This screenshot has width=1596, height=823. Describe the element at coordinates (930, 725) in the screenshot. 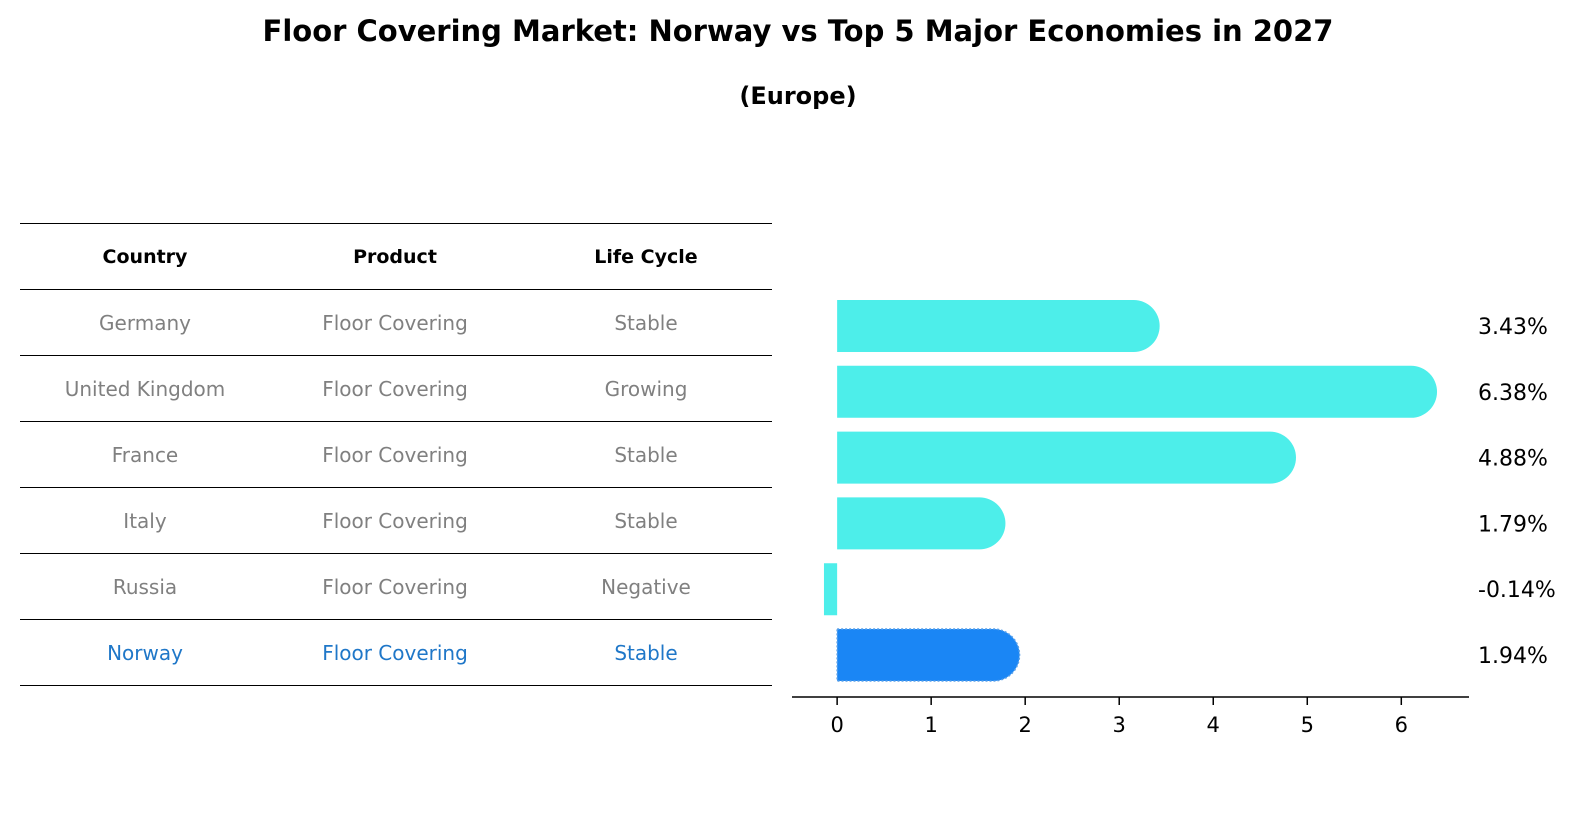

I see `x-tick-label: 1` at that location.